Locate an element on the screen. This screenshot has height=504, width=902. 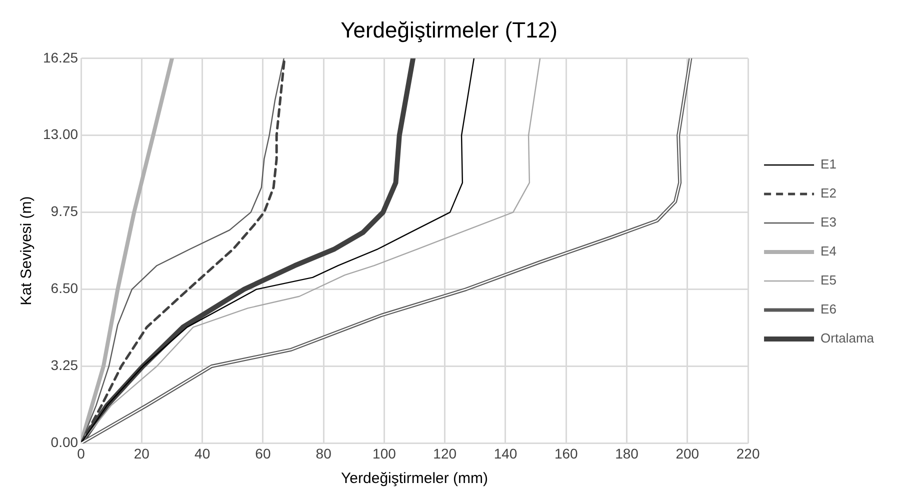
x-tick-label: 120 is located at coordinates (445, 453).